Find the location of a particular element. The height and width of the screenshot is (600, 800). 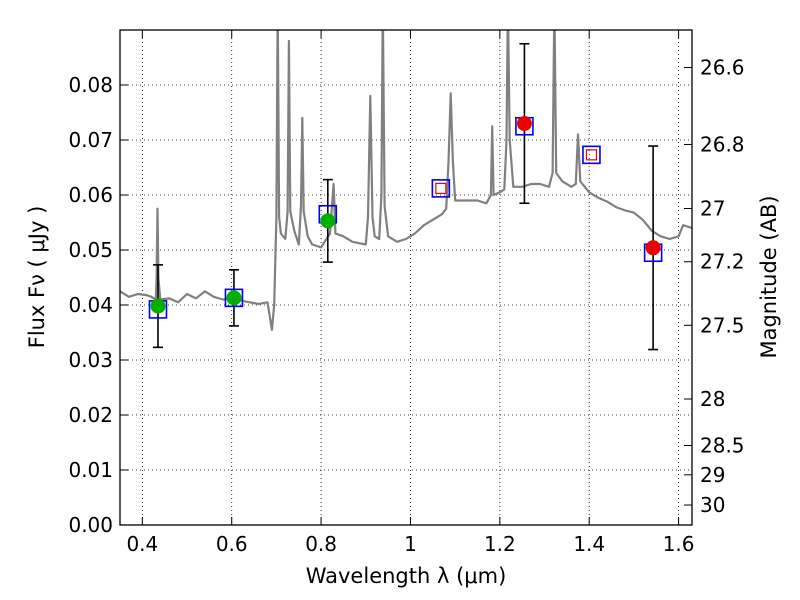

x-tick-label: 1 is located at coordinates (410, 544).